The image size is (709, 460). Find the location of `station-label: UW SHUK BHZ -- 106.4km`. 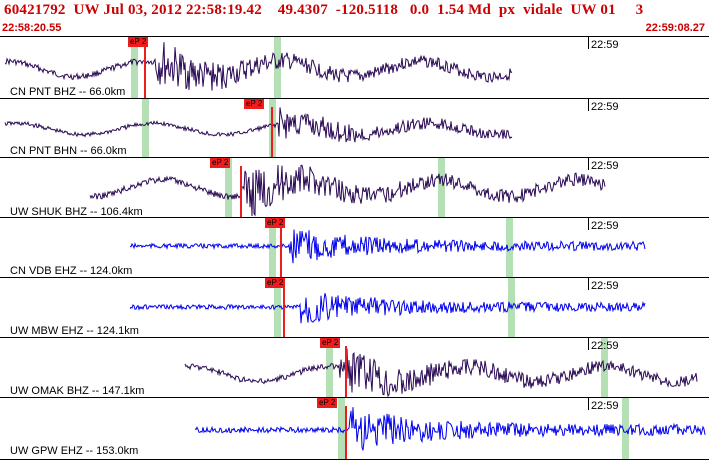

station-label: UW SHUK BHZ -- 106.4km is located at coordinates (76, 212).